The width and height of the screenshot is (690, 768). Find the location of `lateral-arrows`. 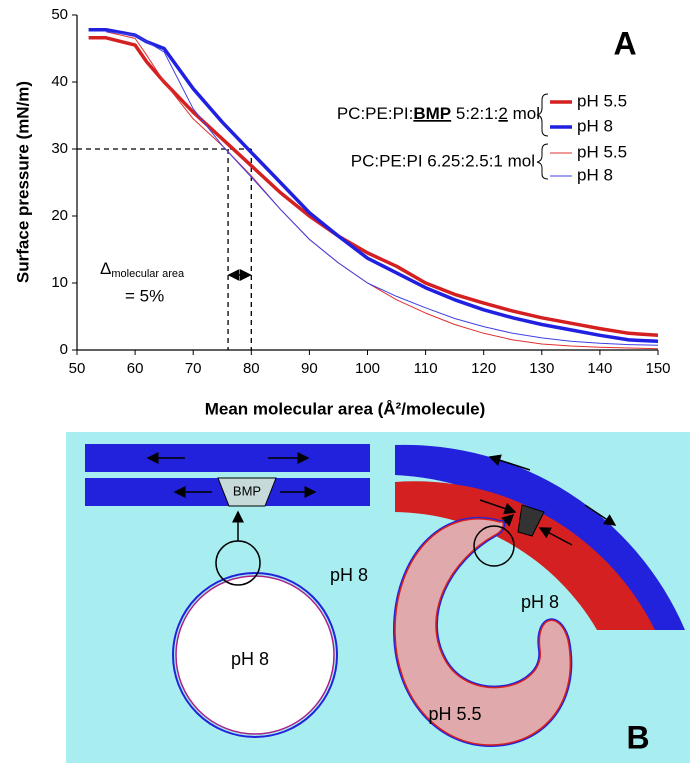

lateral-arrows is located at coordinates (231, 475).